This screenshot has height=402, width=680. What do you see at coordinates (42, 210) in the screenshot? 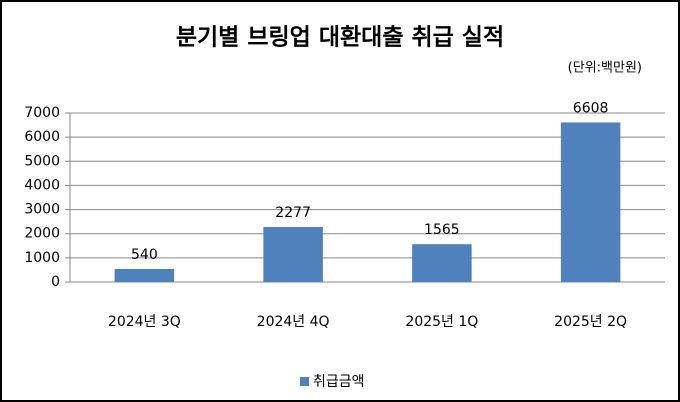
I see `y-tick-label: 3000` at bounding box center [42, 210].